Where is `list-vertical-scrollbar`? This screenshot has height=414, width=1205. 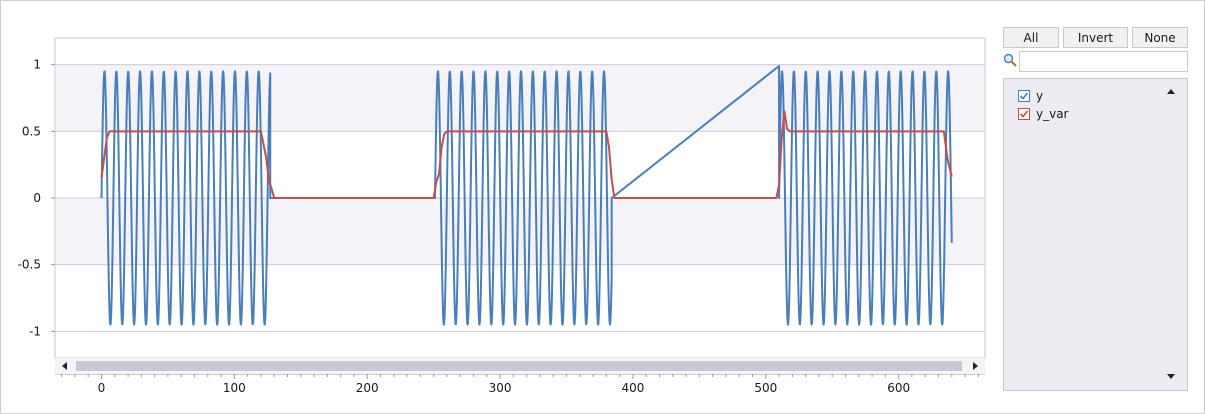 list-vertical-scrollbar is located at coordinates (1171, 234).